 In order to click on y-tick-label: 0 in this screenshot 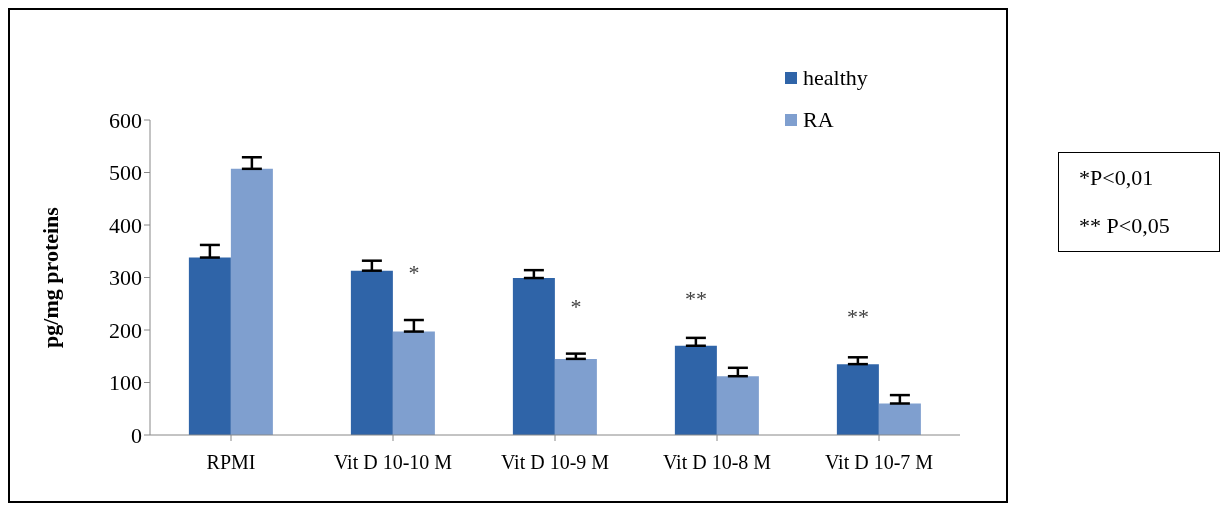, I will do `click(136, 435)`.